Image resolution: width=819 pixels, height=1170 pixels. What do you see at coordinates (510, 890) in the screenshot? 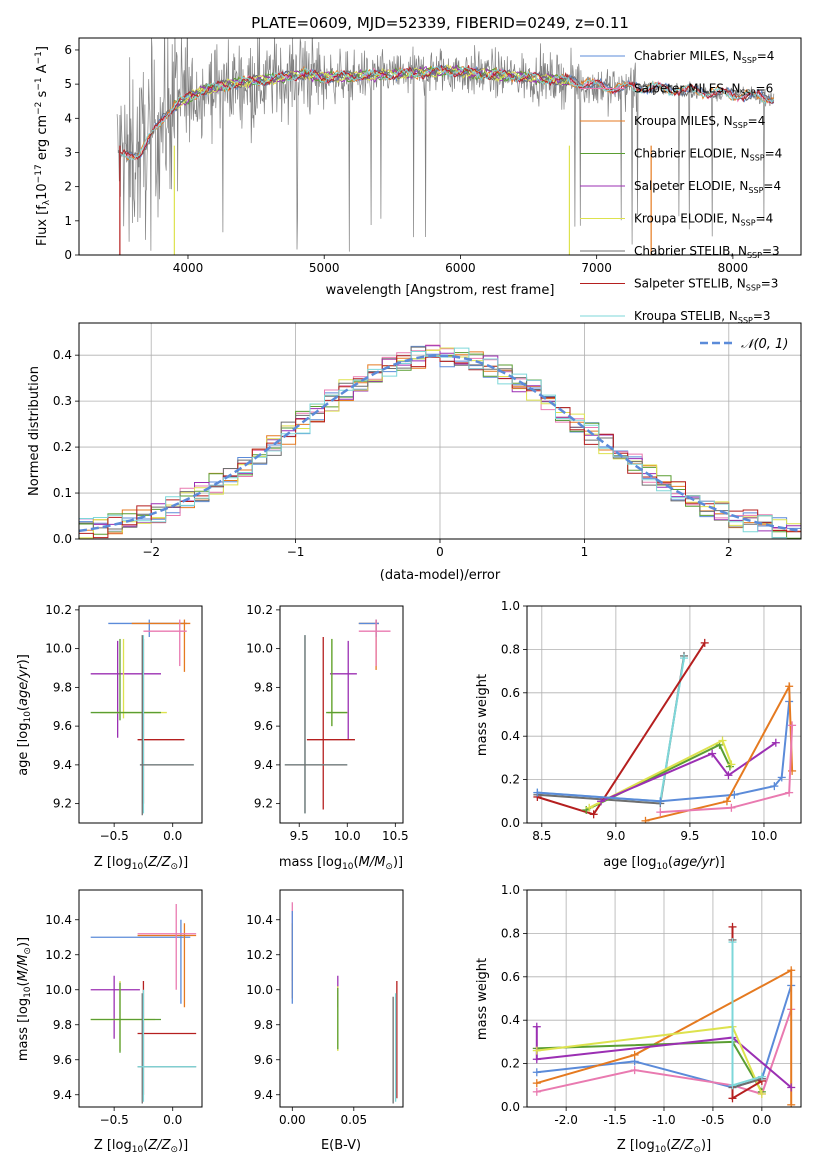
I see `y-tick-label: 1.0` at bounding box center [510, 890].